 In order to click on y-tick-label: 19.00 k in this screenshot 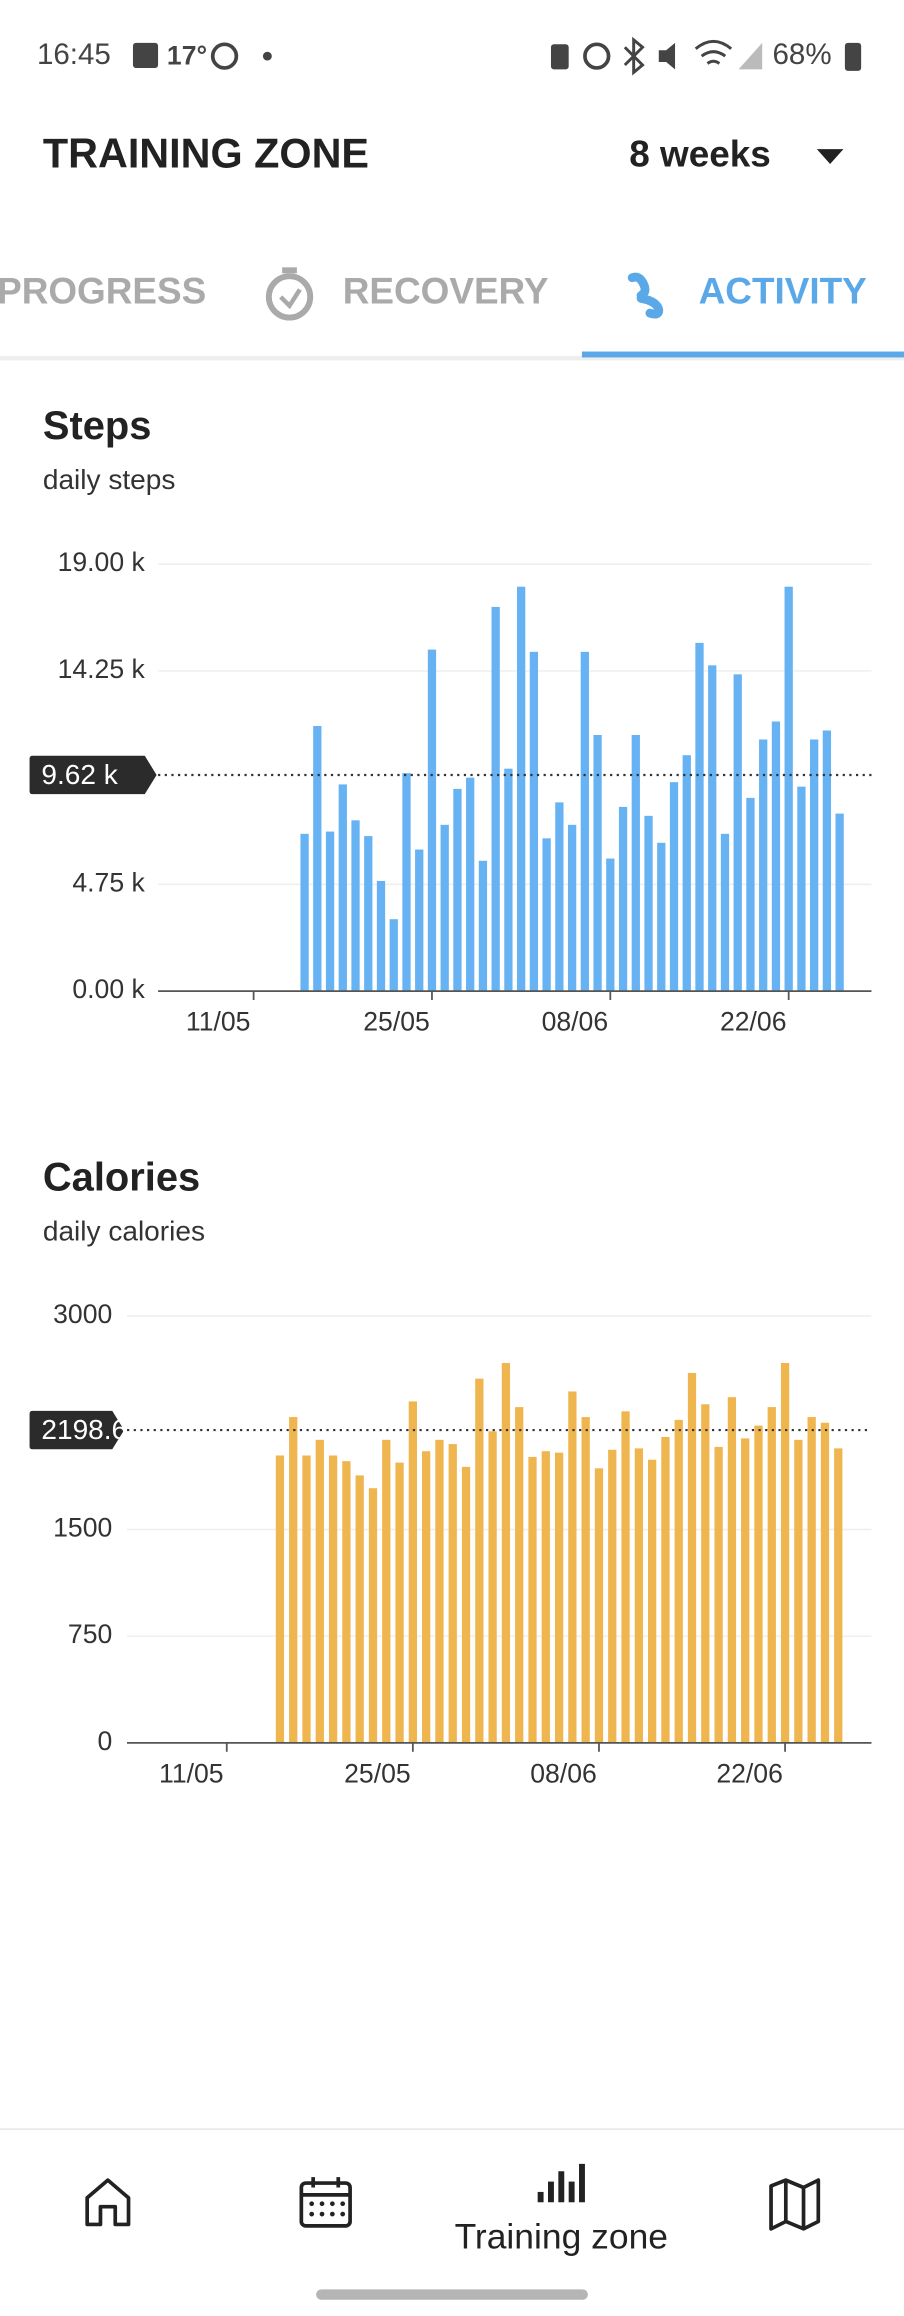, I will do `click(102, 562)`.